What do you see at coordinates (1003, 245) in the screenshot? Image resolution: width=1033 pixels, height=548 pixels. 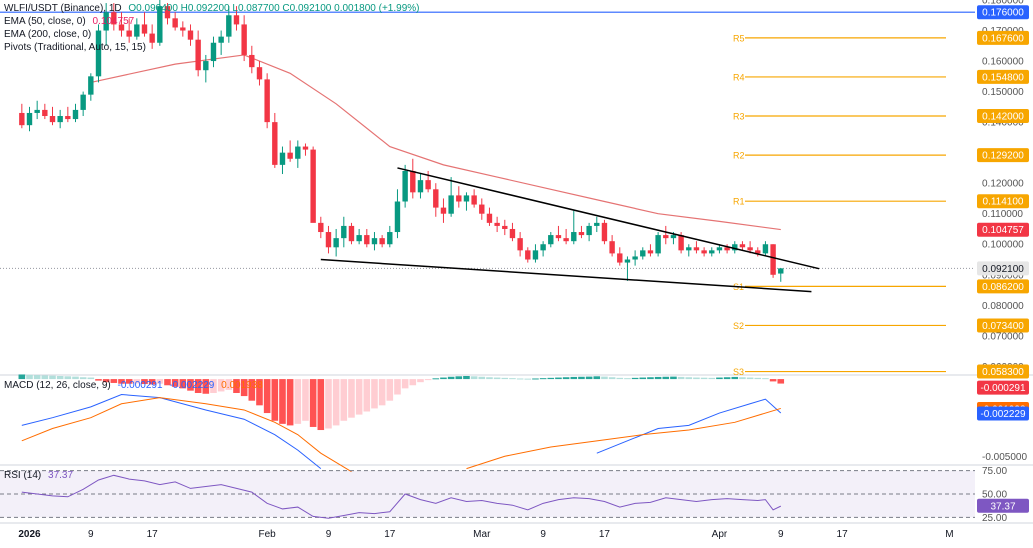 I see `price-tick-label: 0.100000` at bounding box center [1003, 245].